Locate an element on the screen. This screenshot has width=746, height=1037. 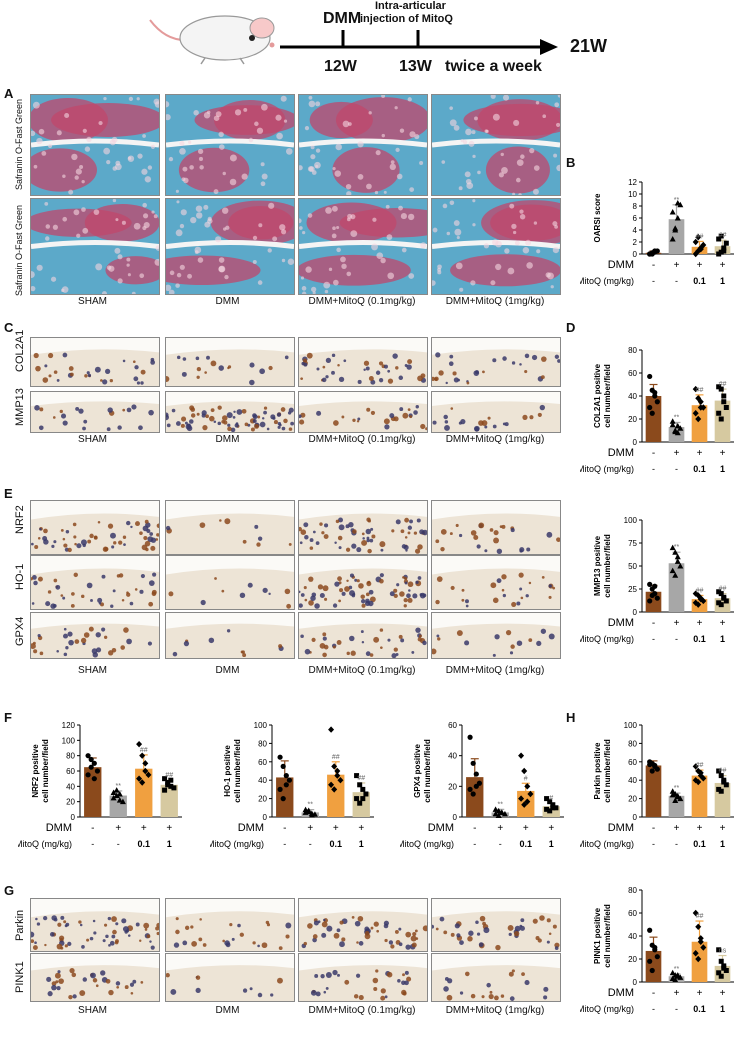
y-axis-label: HO-1 positive is located at coordinates (227, 771).